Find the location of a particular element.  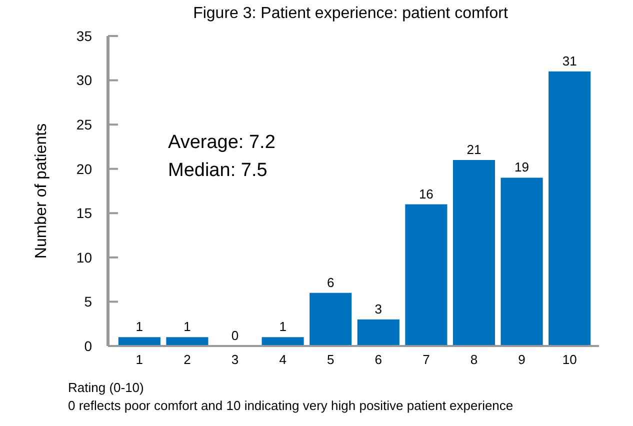

data-label: 0 is located at coordinates (235, 335).